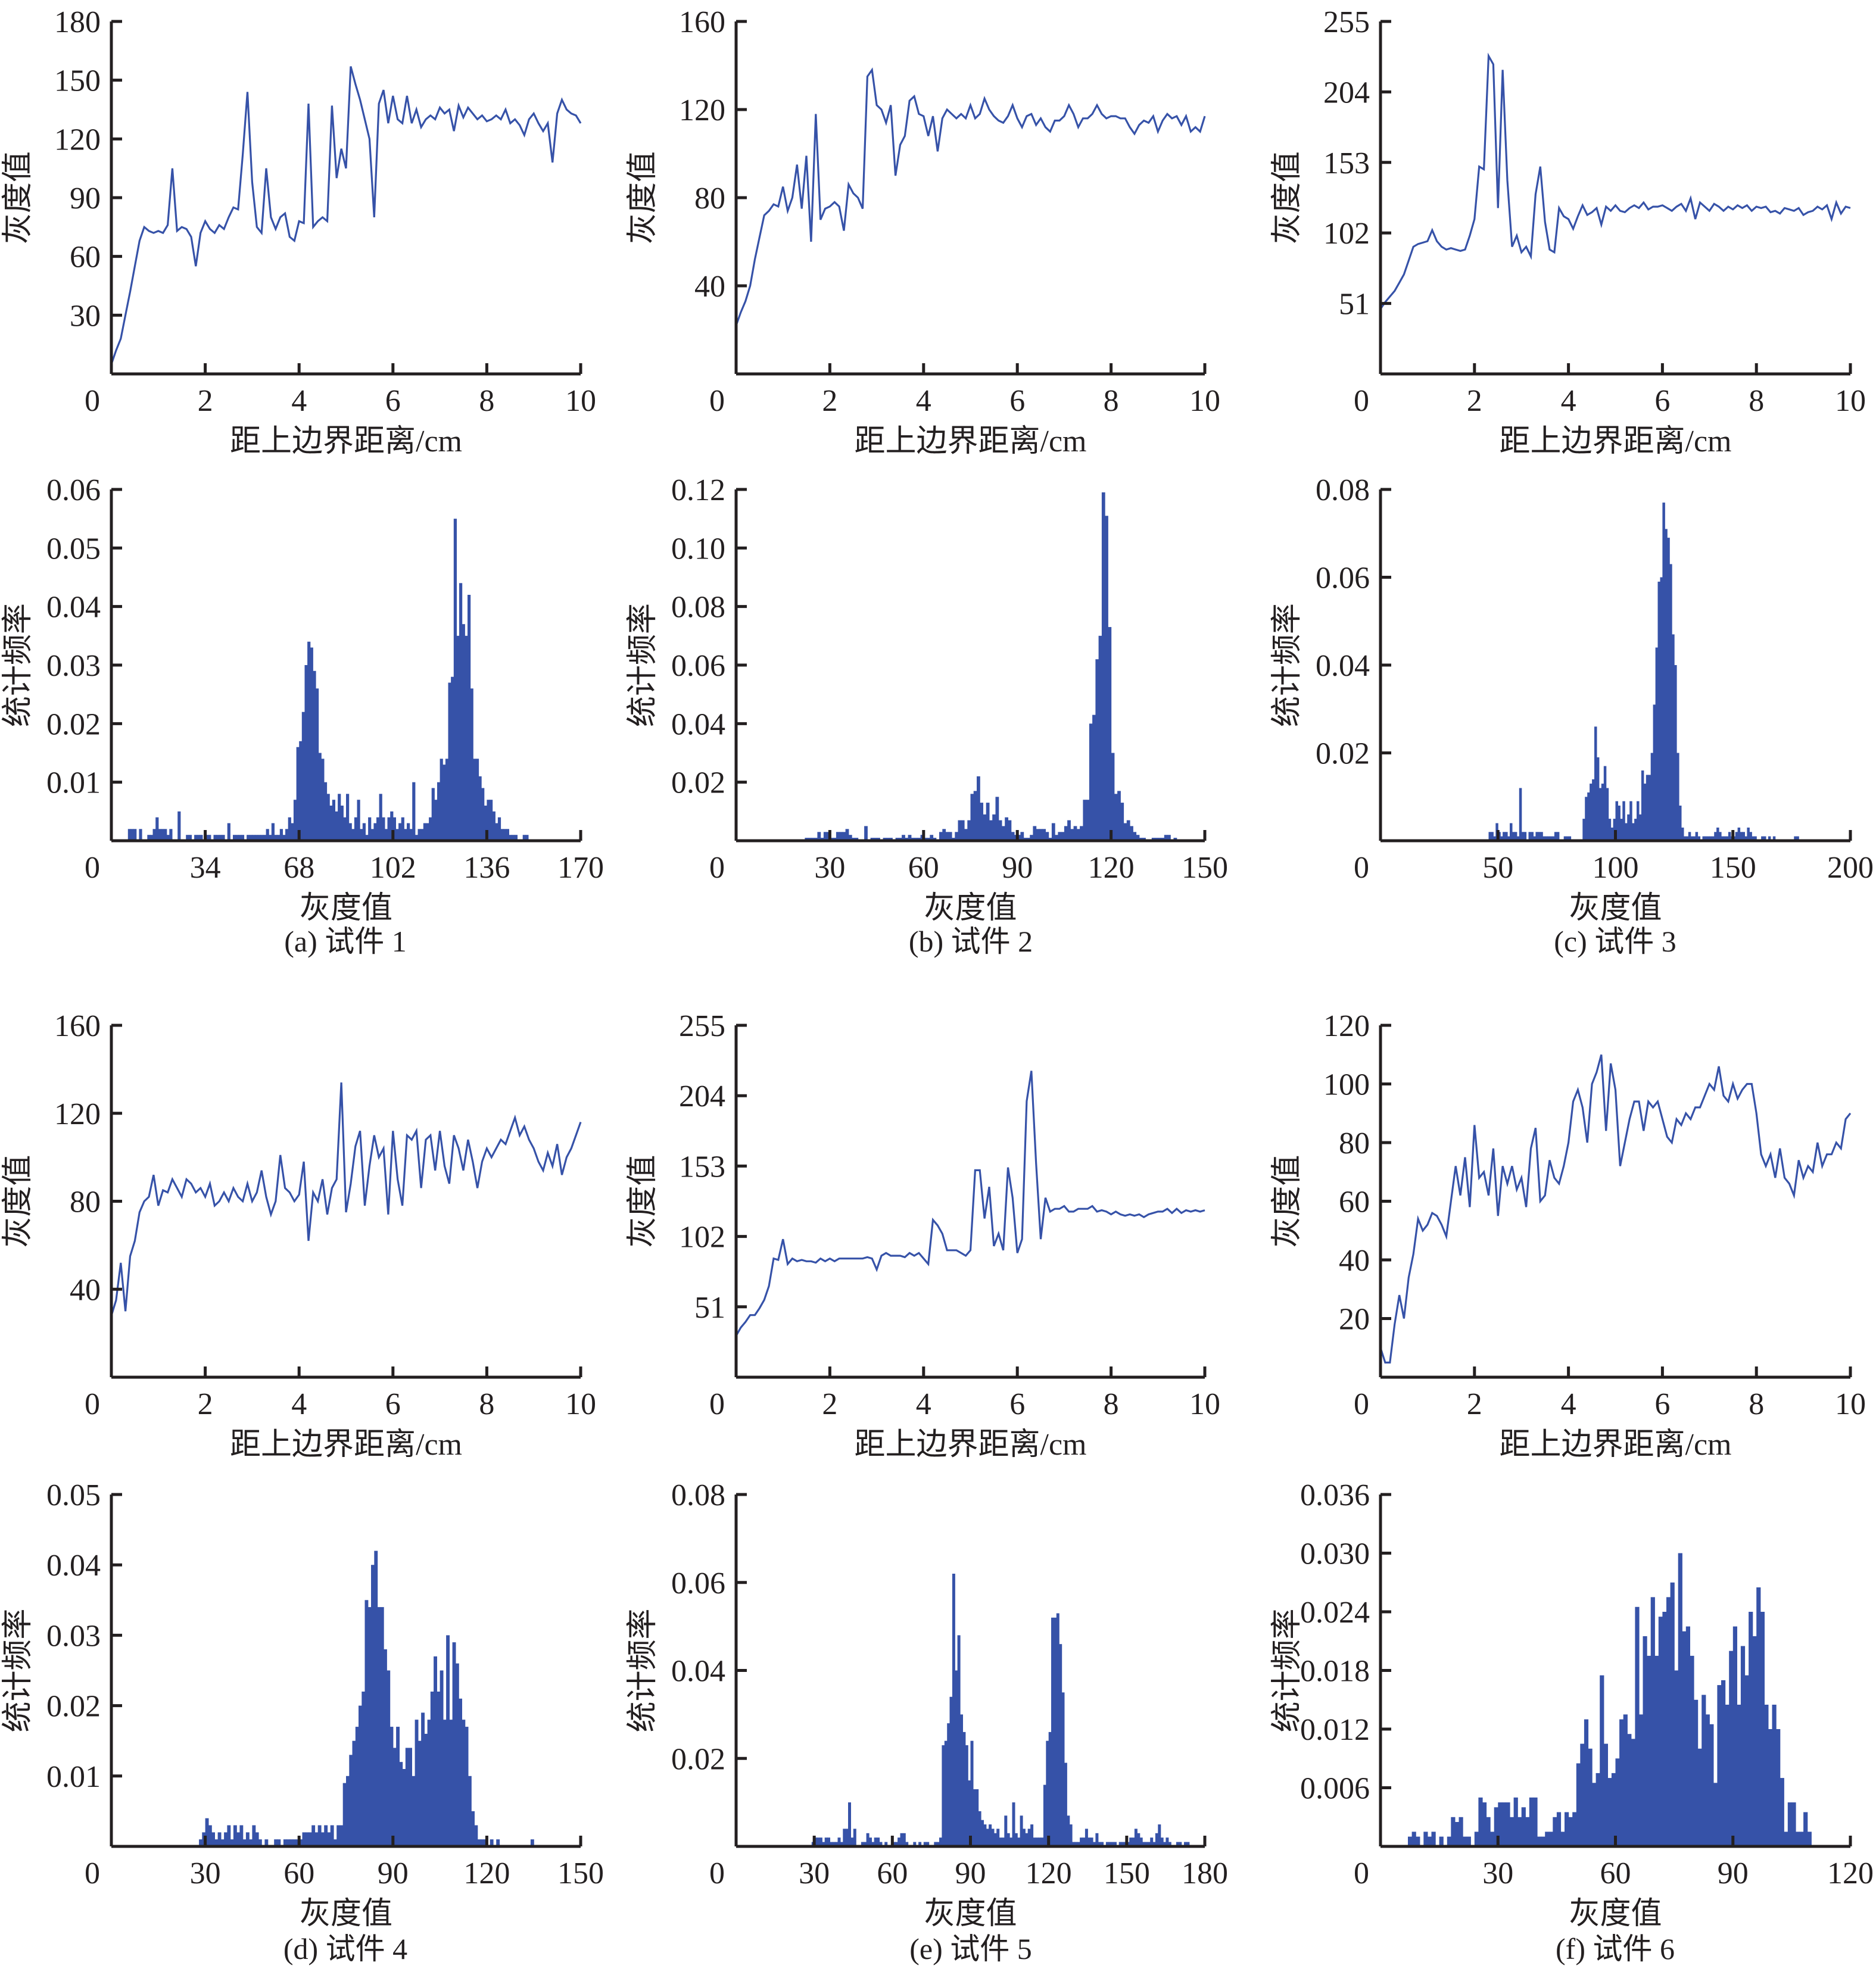 The image size is (1876, 1975). I want to click on f-profile-y-tick-label: 80, so click(1354, 1143).